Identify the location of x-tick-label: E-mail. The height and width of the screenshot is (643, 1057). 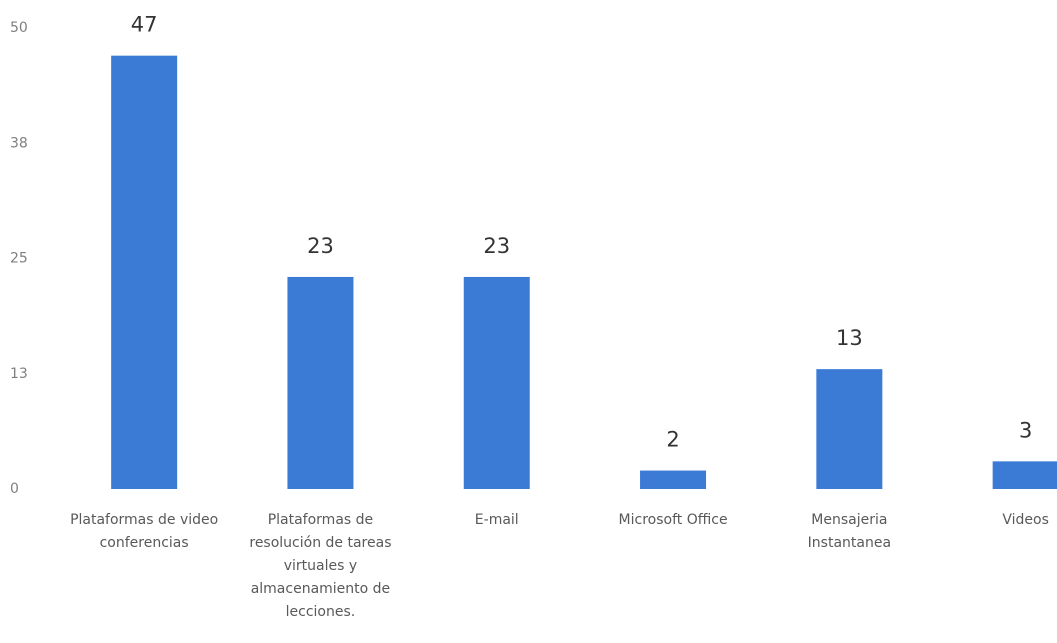
(496, 520).